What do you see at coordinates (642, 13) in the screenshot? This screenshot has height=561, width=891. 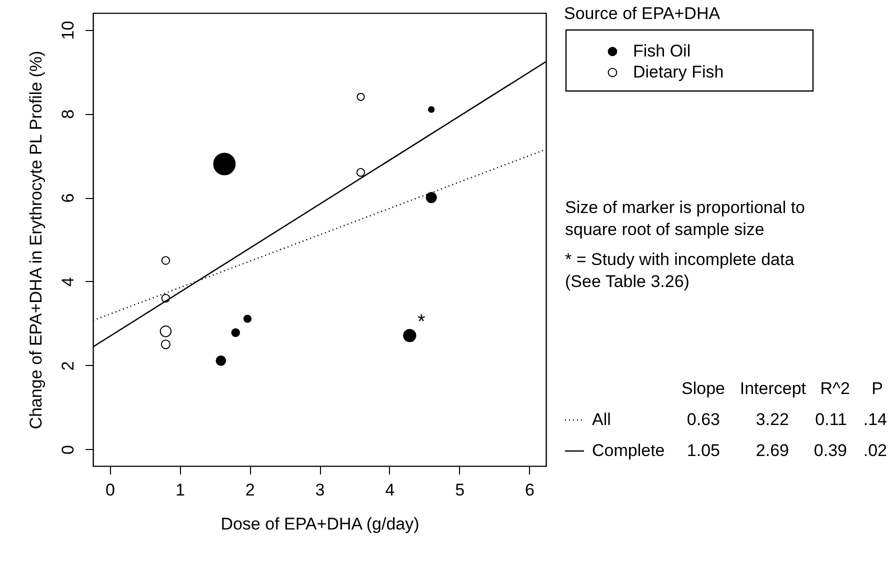 I see `legend-title: Source of EPA+DHA` at bounding box center [642, 13].